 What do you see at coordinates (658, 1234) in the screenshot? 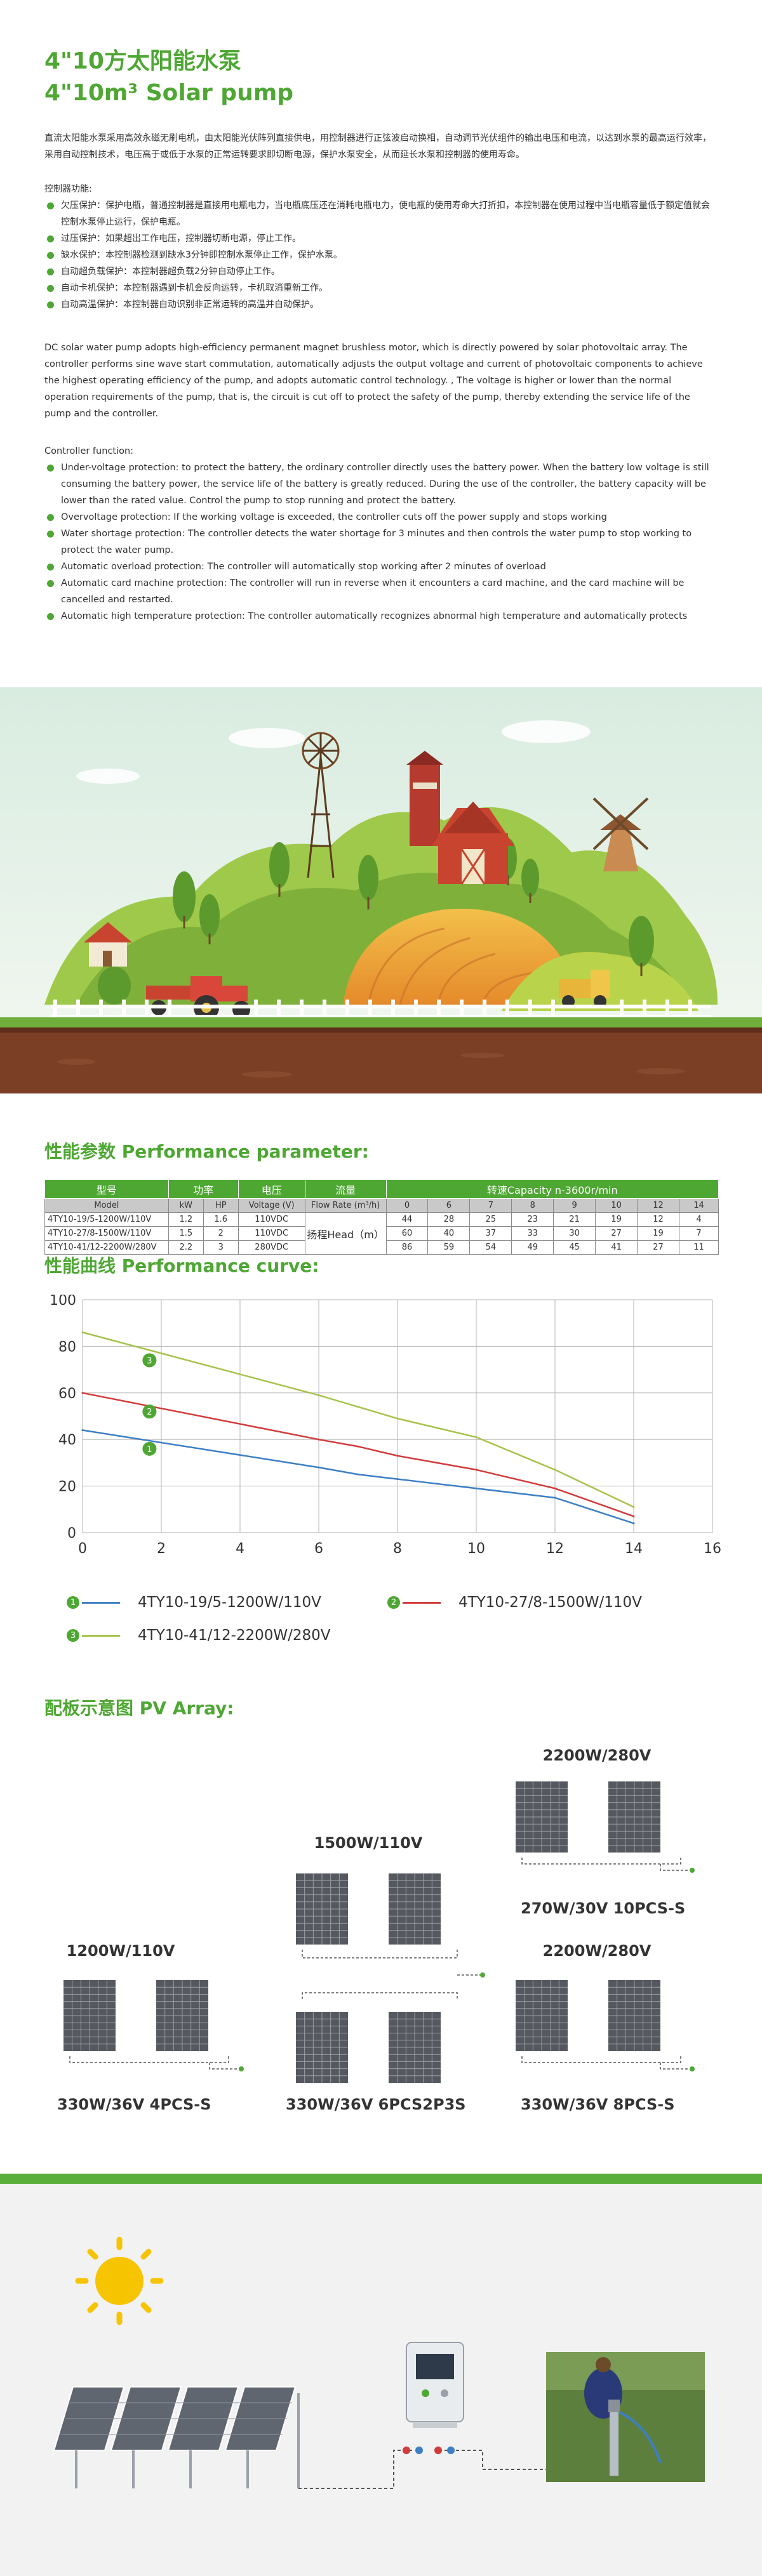
I see `cell-value: 19` at bounding box center [658, 1234].